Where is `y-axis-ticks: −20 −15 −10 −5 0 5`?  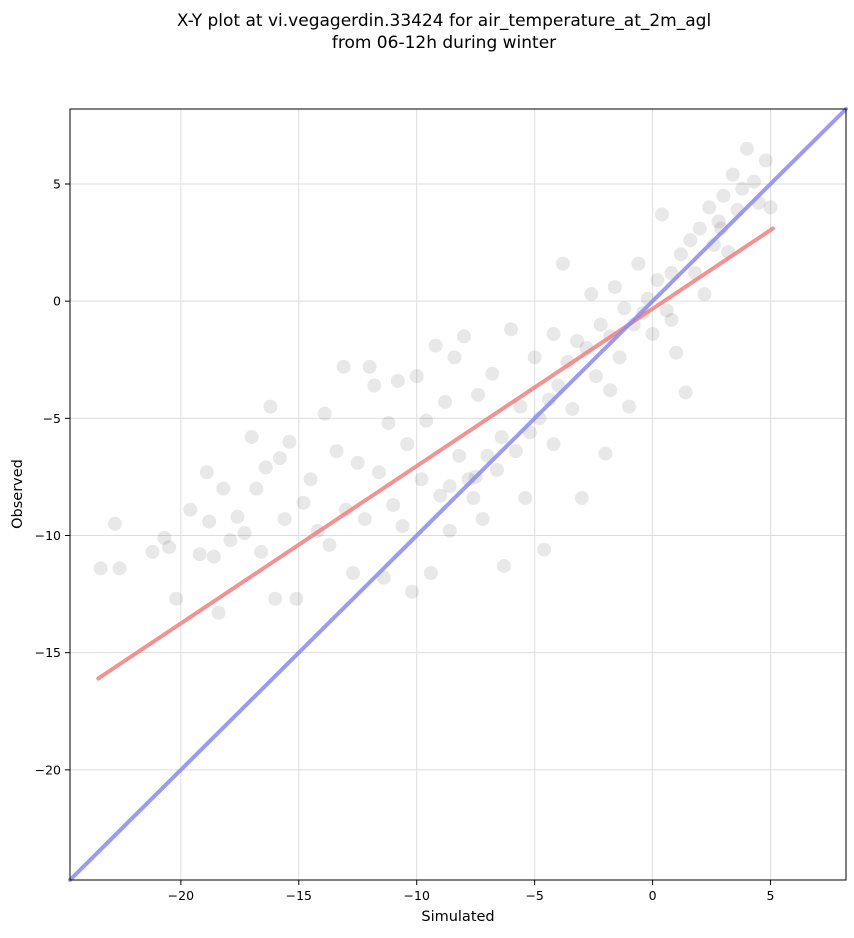 y-axis-ticks: −20 −15 −10 −5 0 5 is located at coordinates (52, 476).